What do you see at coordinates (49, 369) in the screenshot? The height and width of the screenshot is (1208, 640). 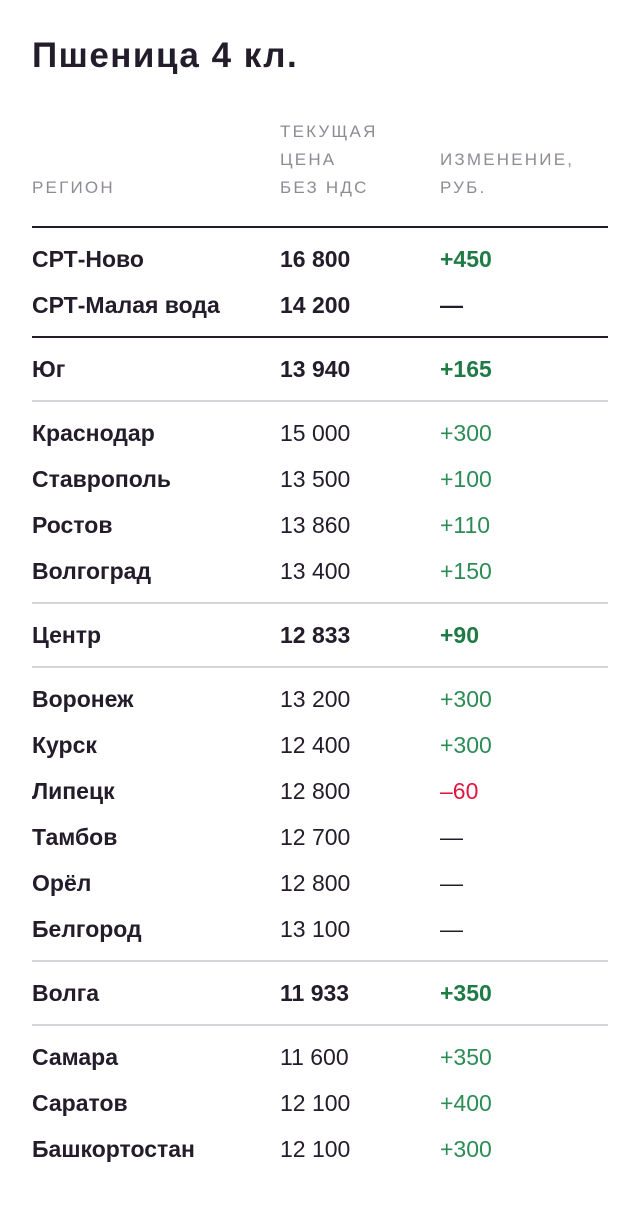 I see `region-name: Юг` at bounding box center [49, 369].